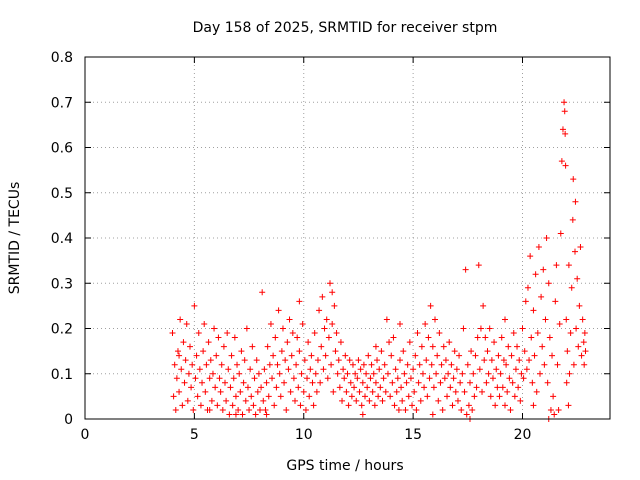 The width and height of the screenshot is (640, 480). Describe the element at coordinates (62, 284) in the screenshot. I see `y-tick-label: 0.3` at that location.